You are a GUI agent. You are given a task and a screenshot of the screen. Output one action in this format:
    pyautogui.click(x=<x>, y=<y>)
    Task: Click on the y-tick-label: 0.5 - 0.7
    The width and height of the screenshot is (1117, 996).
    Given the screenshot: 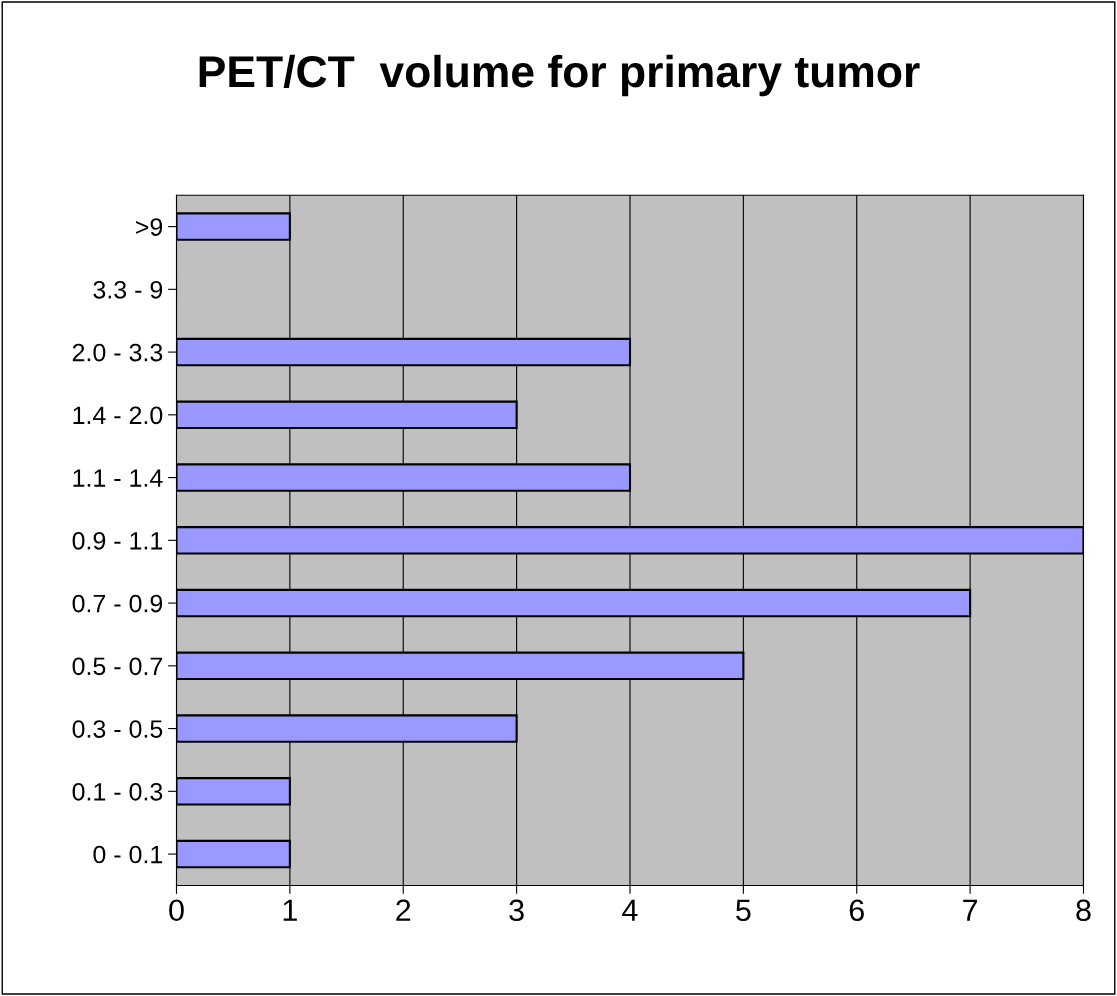 What is the action you would take?
    pyautogui.click(x=117, y=666)
    